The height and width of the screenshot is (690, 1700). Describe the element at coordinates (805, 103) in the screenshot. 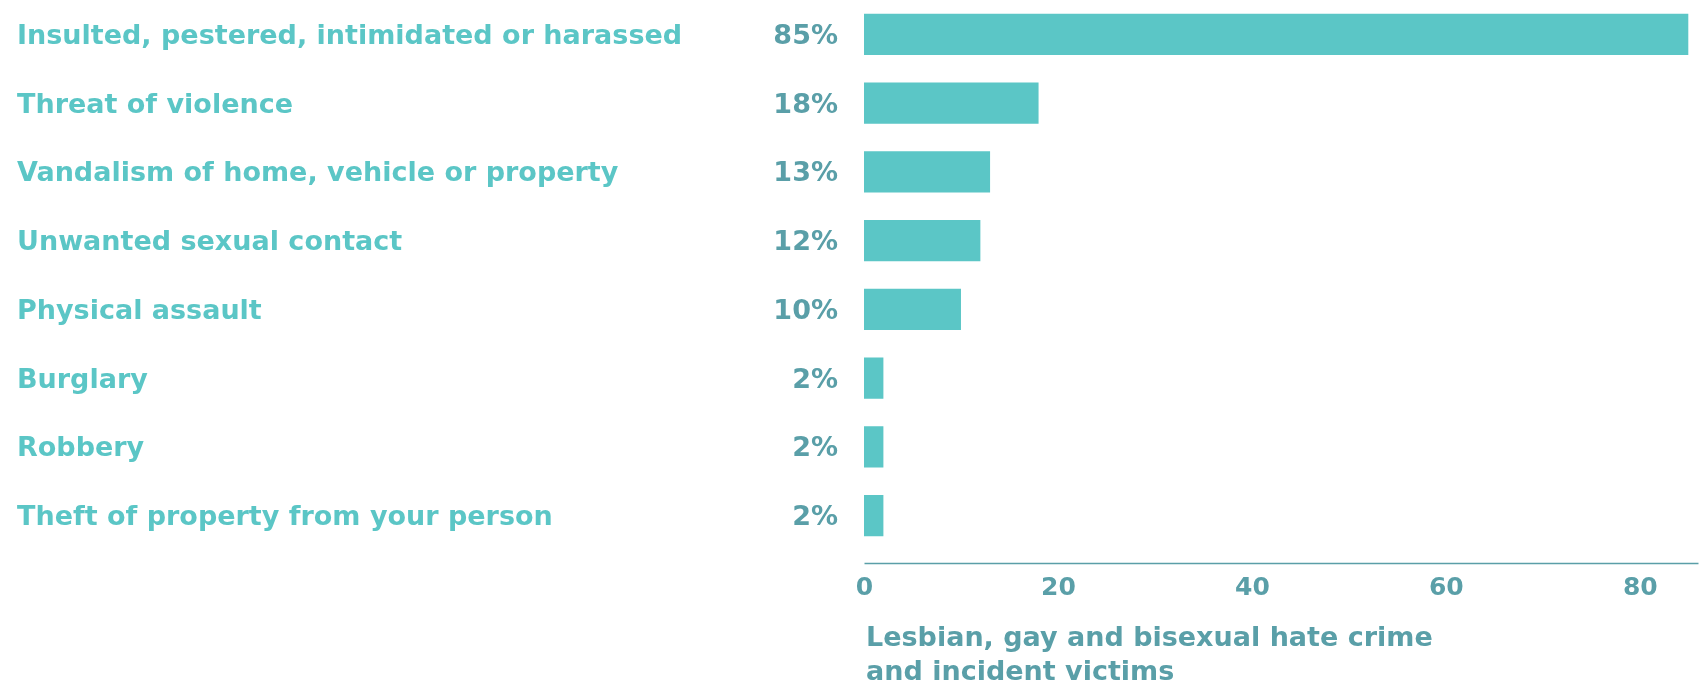

I see `data-label: 18%` at that location.